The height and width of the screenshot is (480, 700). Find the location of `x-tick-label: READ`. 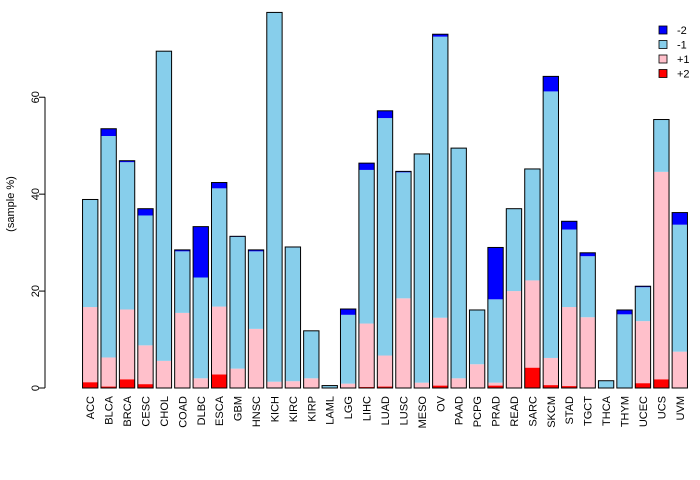

x-tick-label: READ is located at coordinates (515, 411).